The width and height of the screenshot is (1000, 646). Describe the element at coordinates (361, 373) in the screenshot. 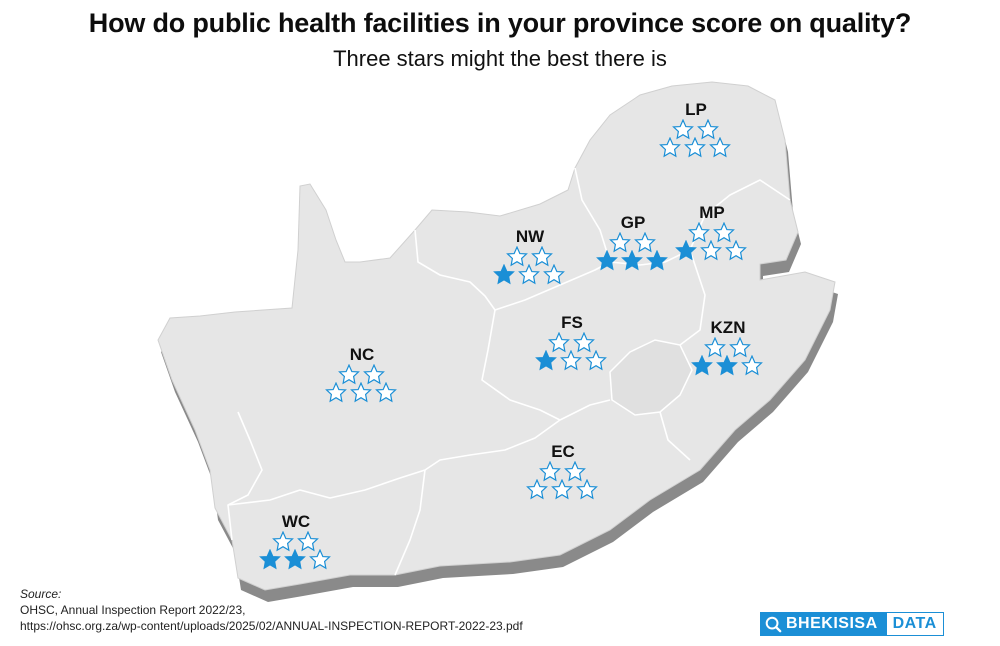

I see `province-nc: NC` at that location.